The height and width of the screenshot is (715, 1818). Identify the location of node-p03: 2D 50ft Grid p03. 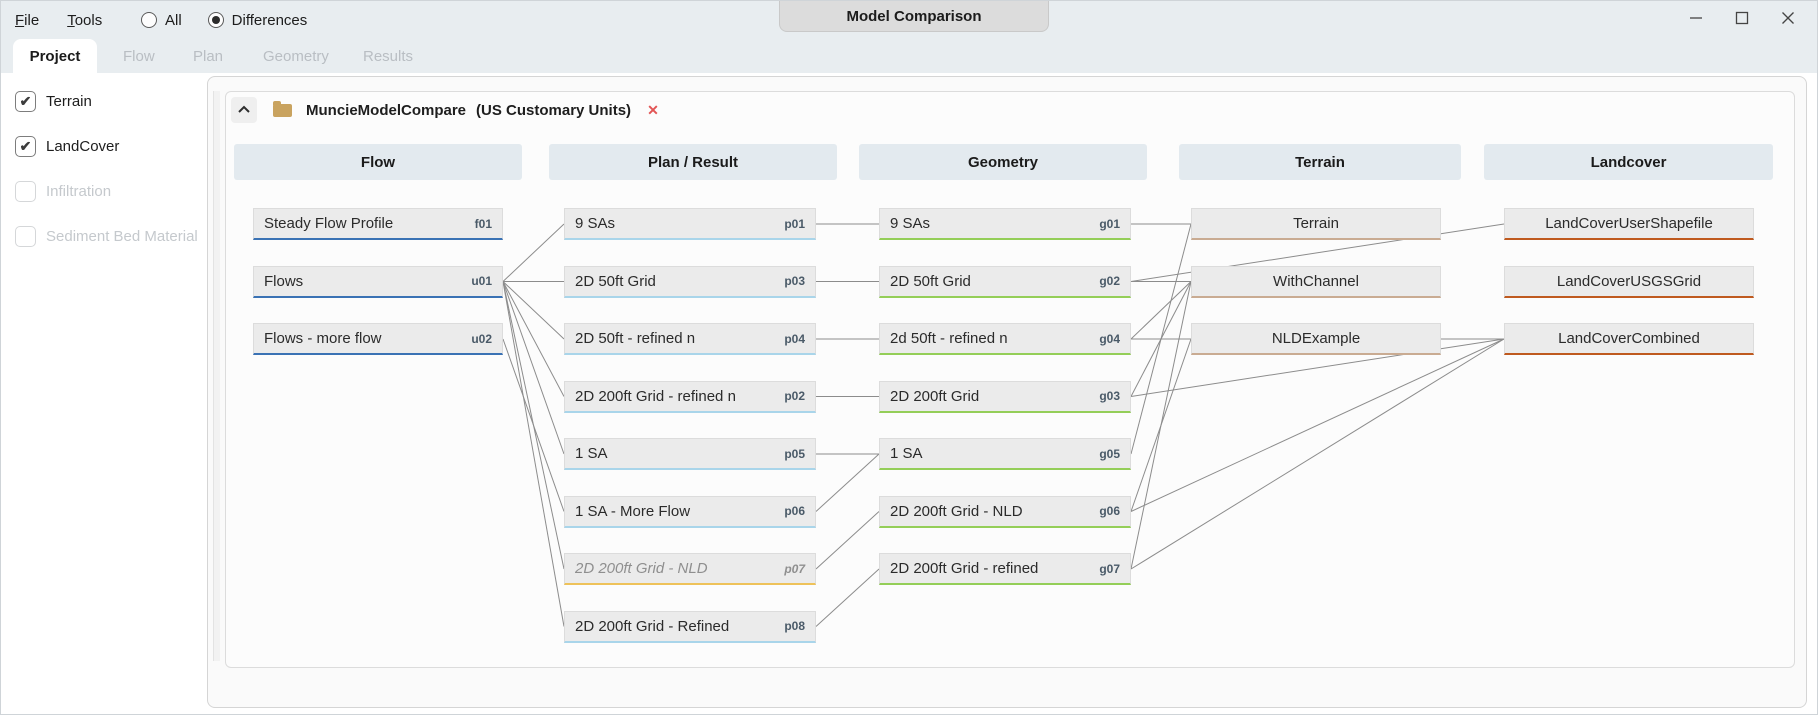
(690, 281).